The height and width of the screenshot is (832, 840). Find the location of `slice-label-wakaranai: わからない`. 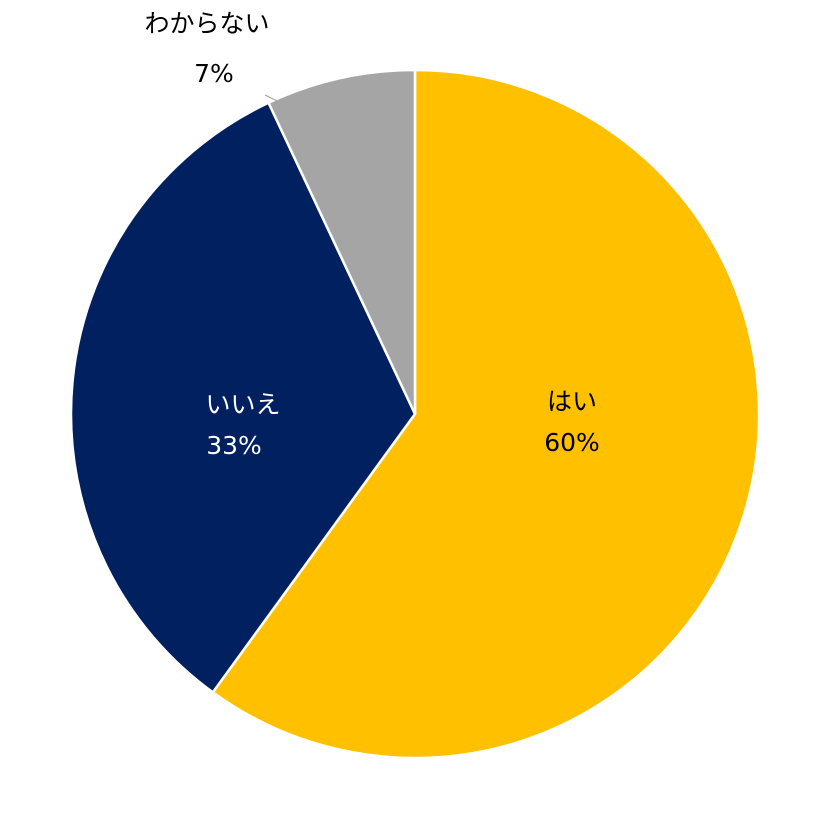

slice-label-wakaranai: わからない is located at coordinates (206, 23).